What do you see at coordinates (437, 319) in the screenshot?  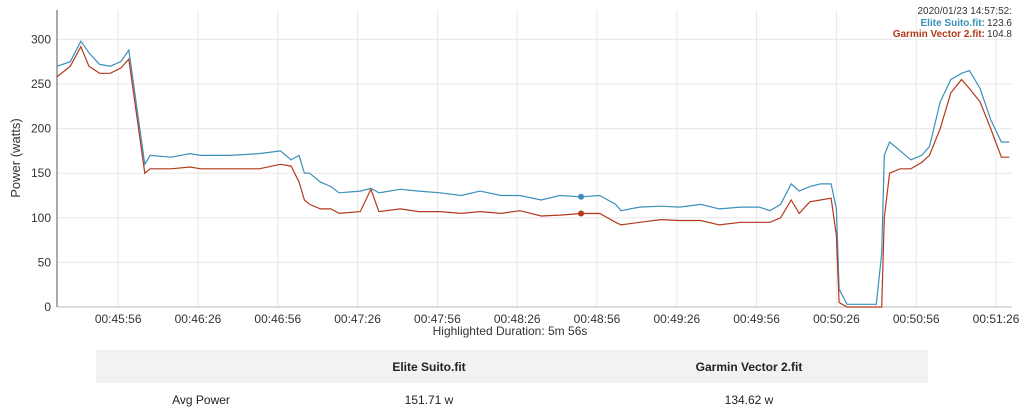 I see `x-tick-label: 00:47:56` at bounding box center [437, 319].